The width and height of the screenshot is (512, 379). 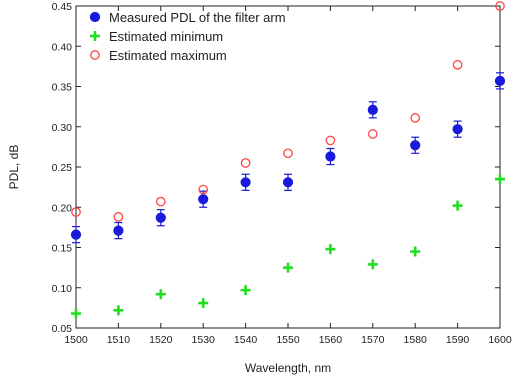 I want to click on x-tick-label: 1550, so click(x=288, y=340).